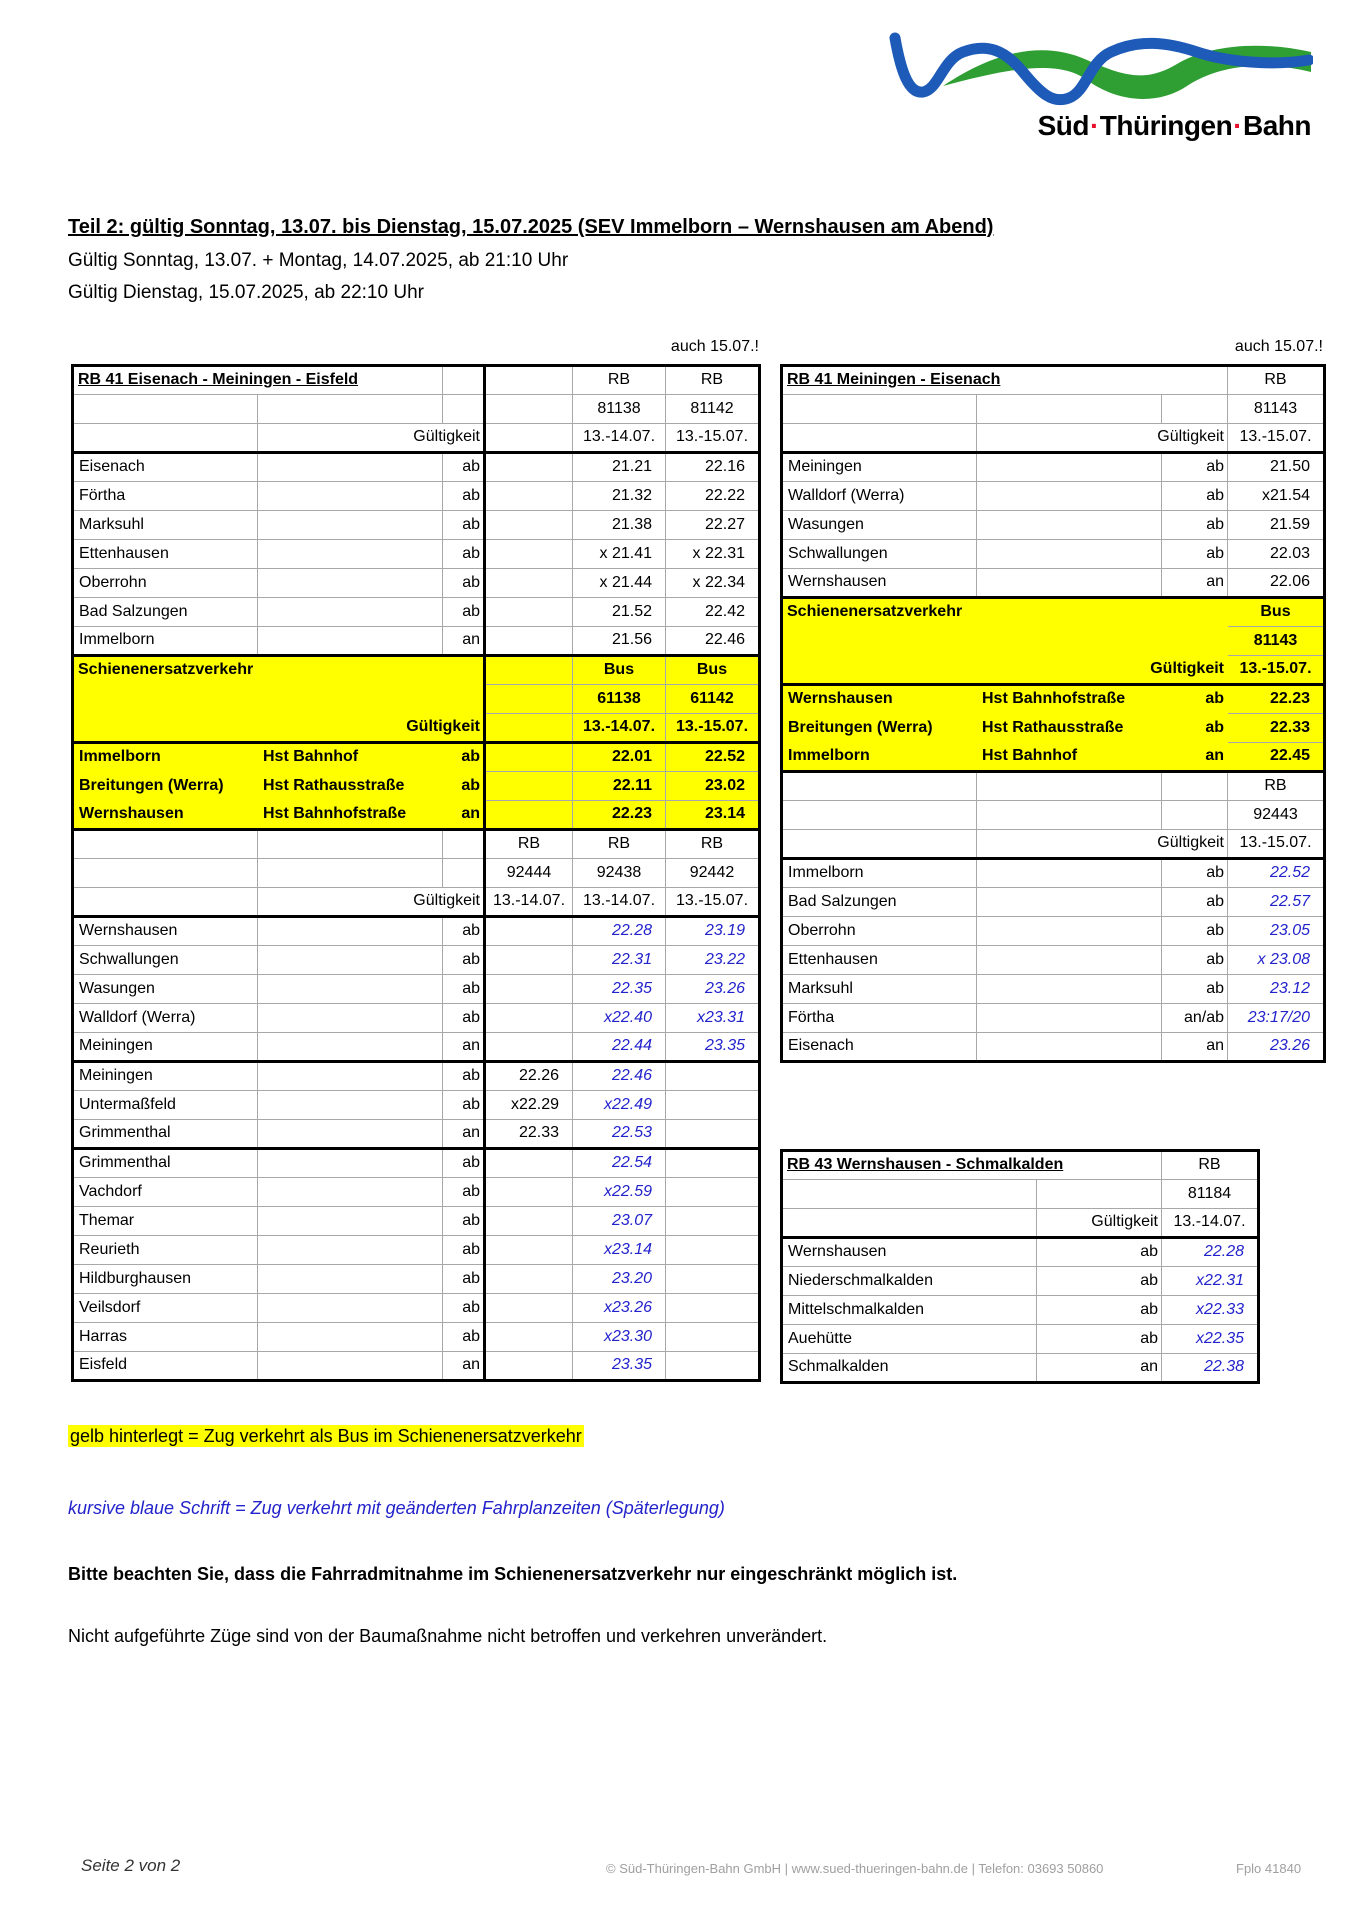 The width and height of the screenshot is (1366, 1920). What do you see at coordinates (619, 496) in the screenshot?
I see `time-cell: 21.32` at bounding box center [619, 496].